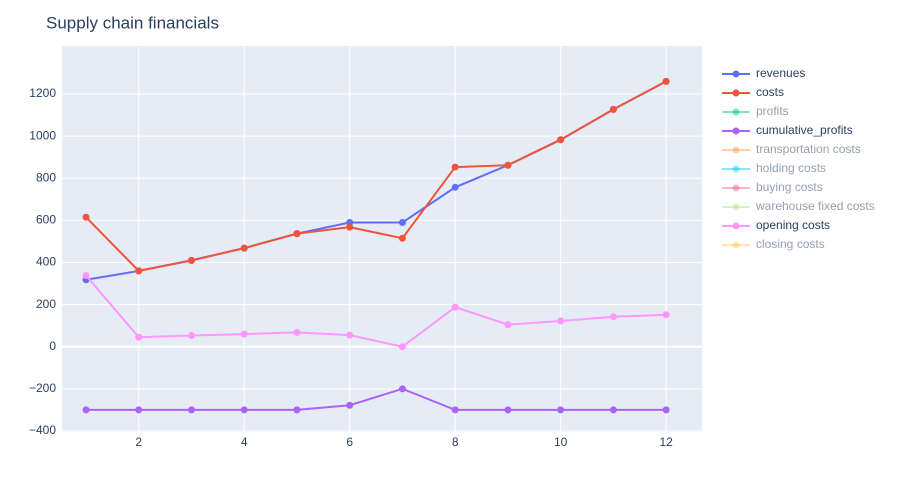 The height and width of the screenshot is (488, 907). What do you see at coordinates (770, 92) in the screenshot?
I see `legend-label: costs` at bounding box center [770, 92].